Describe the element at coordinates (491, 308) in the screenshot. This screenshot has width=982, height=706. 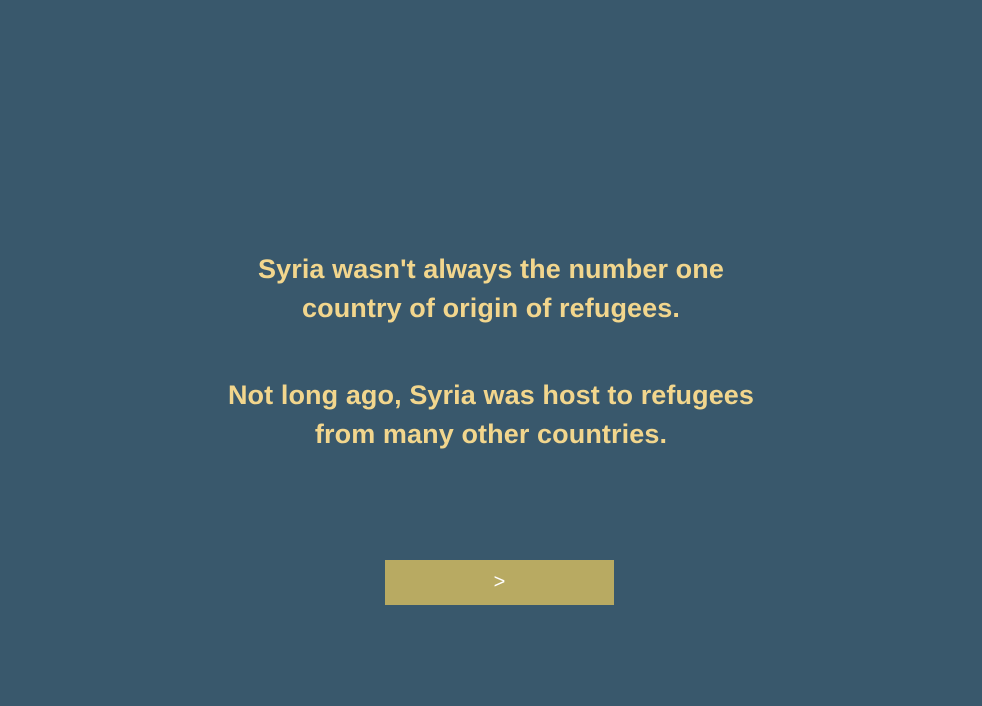
I see `intro-line-2: country of origin of refugees.` at that location.